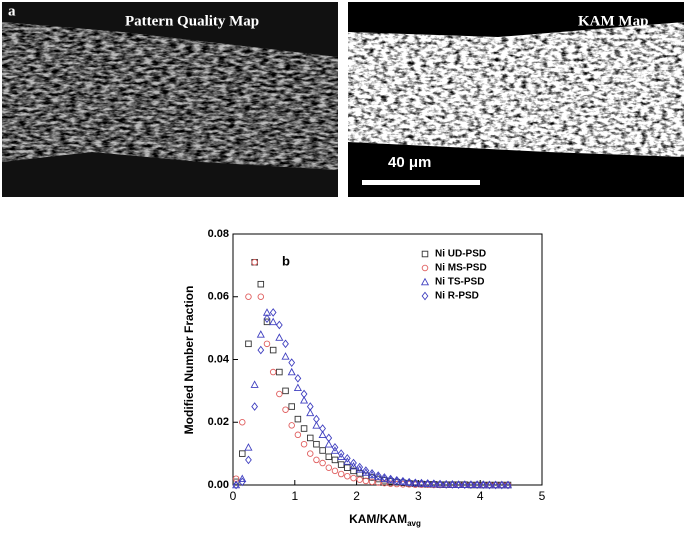 This screenshot has height=540, width=685. What do you see at coordinates (218, 297) in the screenshot?
I see `y-tick-label: 0.06` at bounding box center [218, 297].